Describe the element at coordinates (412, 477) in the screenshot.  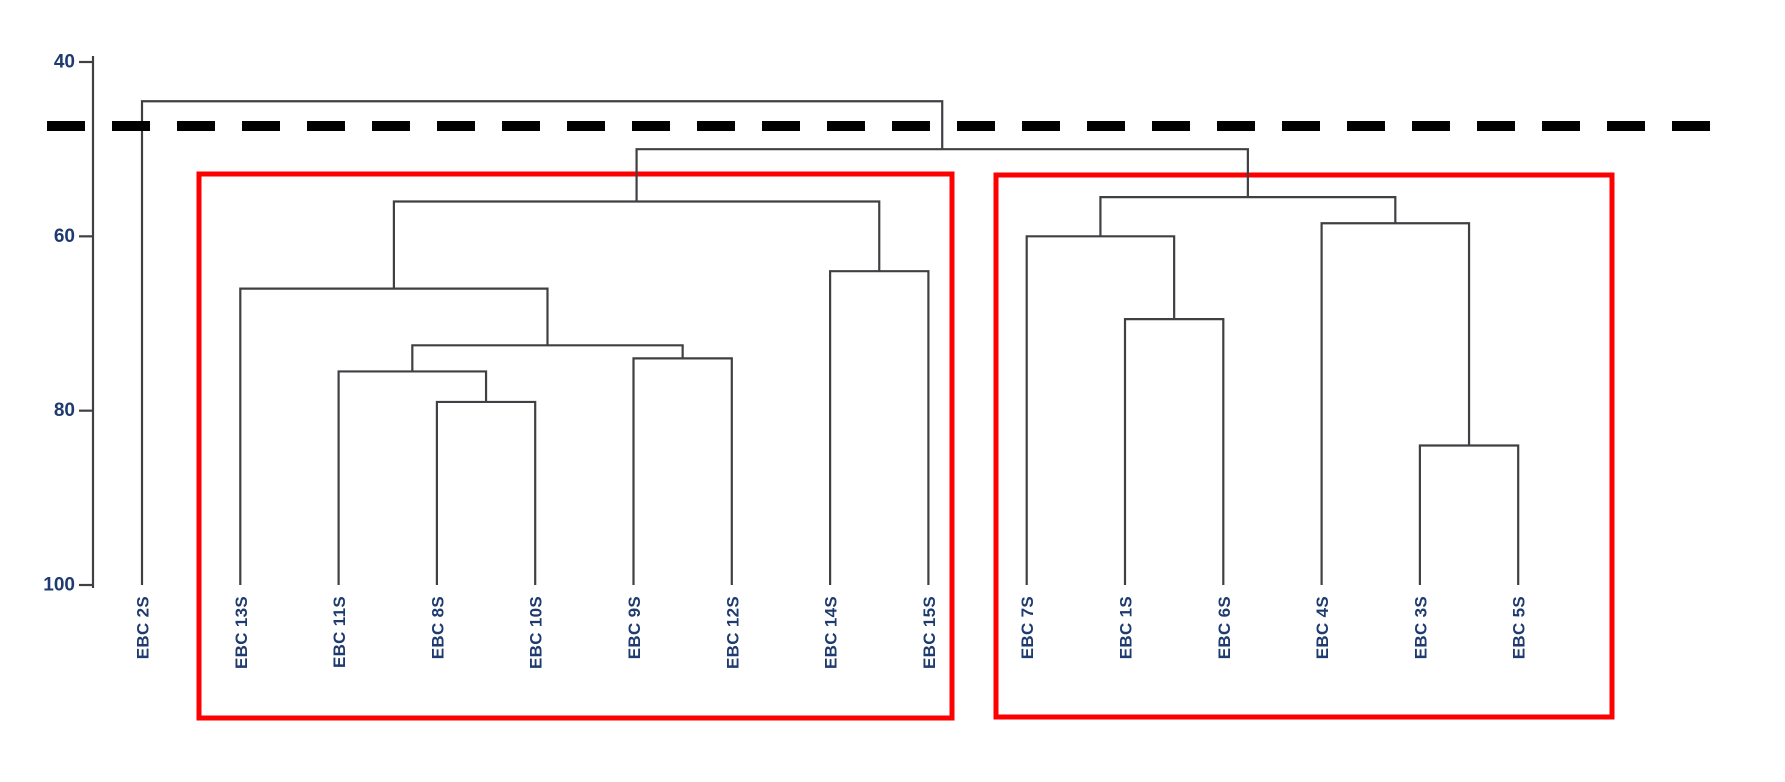
I see `dendrogram-link-m2` at that location.